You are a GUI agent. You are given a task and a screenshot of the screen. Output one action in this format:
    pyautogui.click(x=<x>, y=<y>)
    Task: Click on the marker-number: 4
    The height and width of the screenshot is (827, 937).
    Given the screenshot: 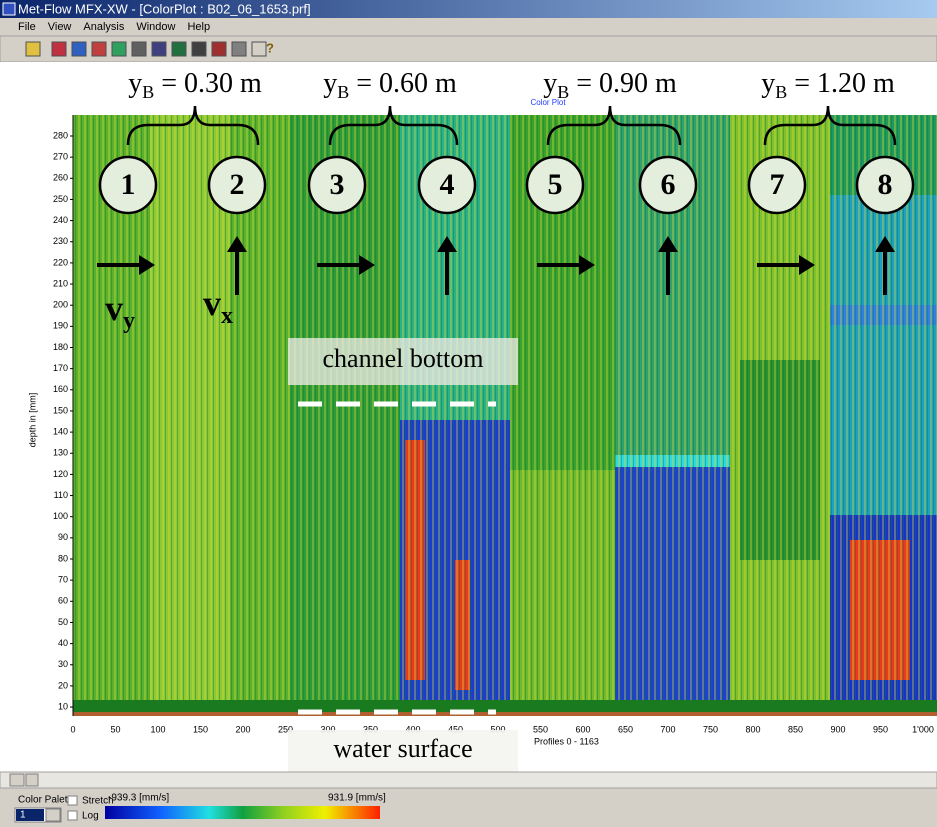 What is the action you would take?
    pyautogui.click(x=447, y=184)
    